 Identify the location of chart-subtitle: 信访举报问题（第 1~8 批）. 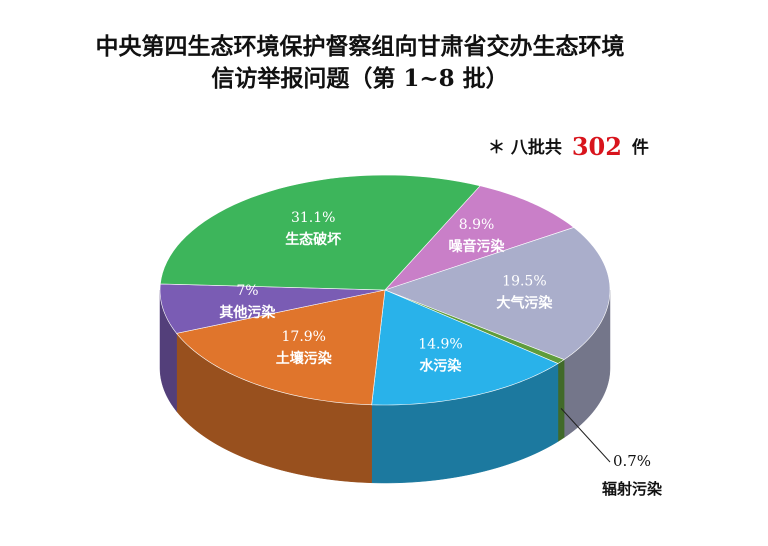
(359, 78).